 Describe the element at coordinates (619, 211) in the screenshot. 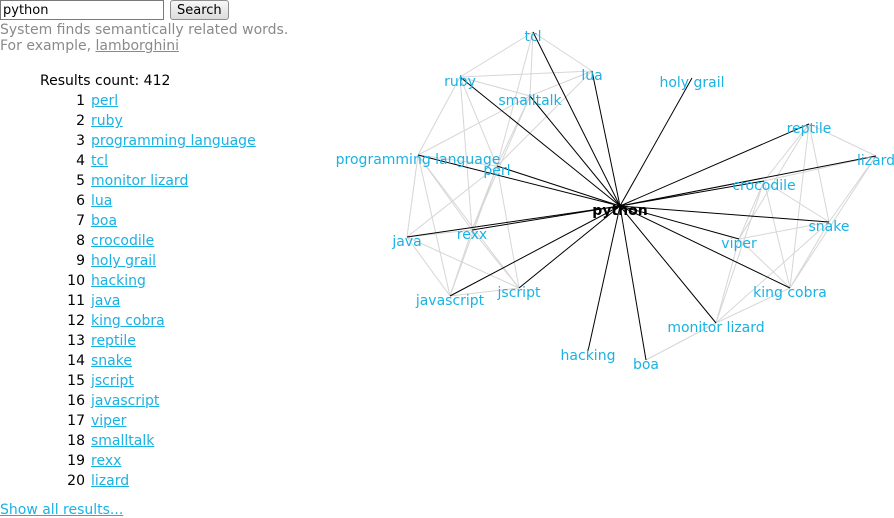

I see `graph-center-node: python` at that location.